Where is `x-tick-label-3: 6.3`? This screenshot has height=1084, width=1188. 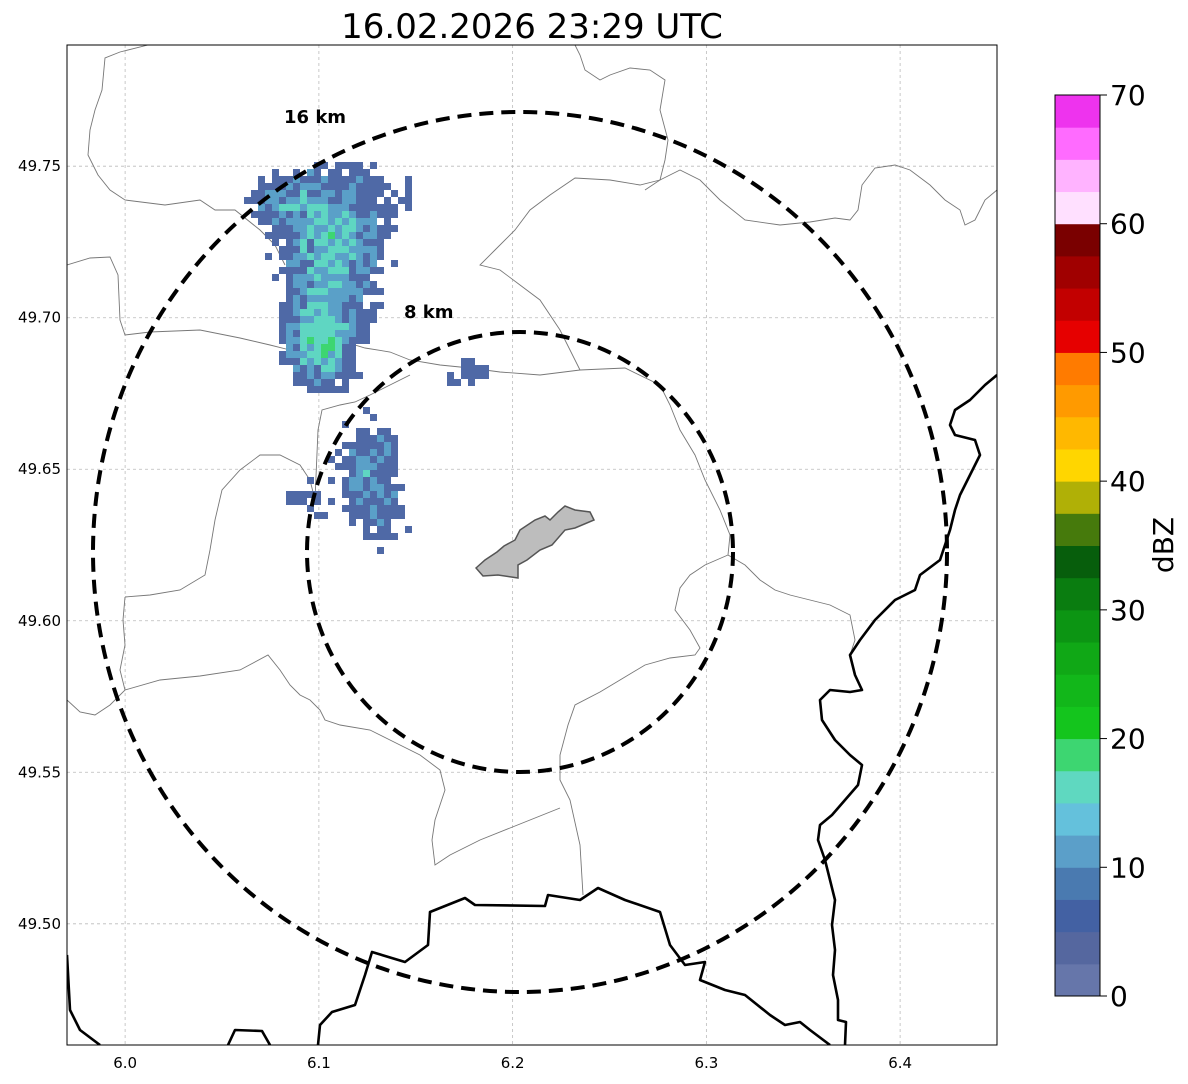
x-tick-label-3: 6.3 is located at coordinates (706, 1063).